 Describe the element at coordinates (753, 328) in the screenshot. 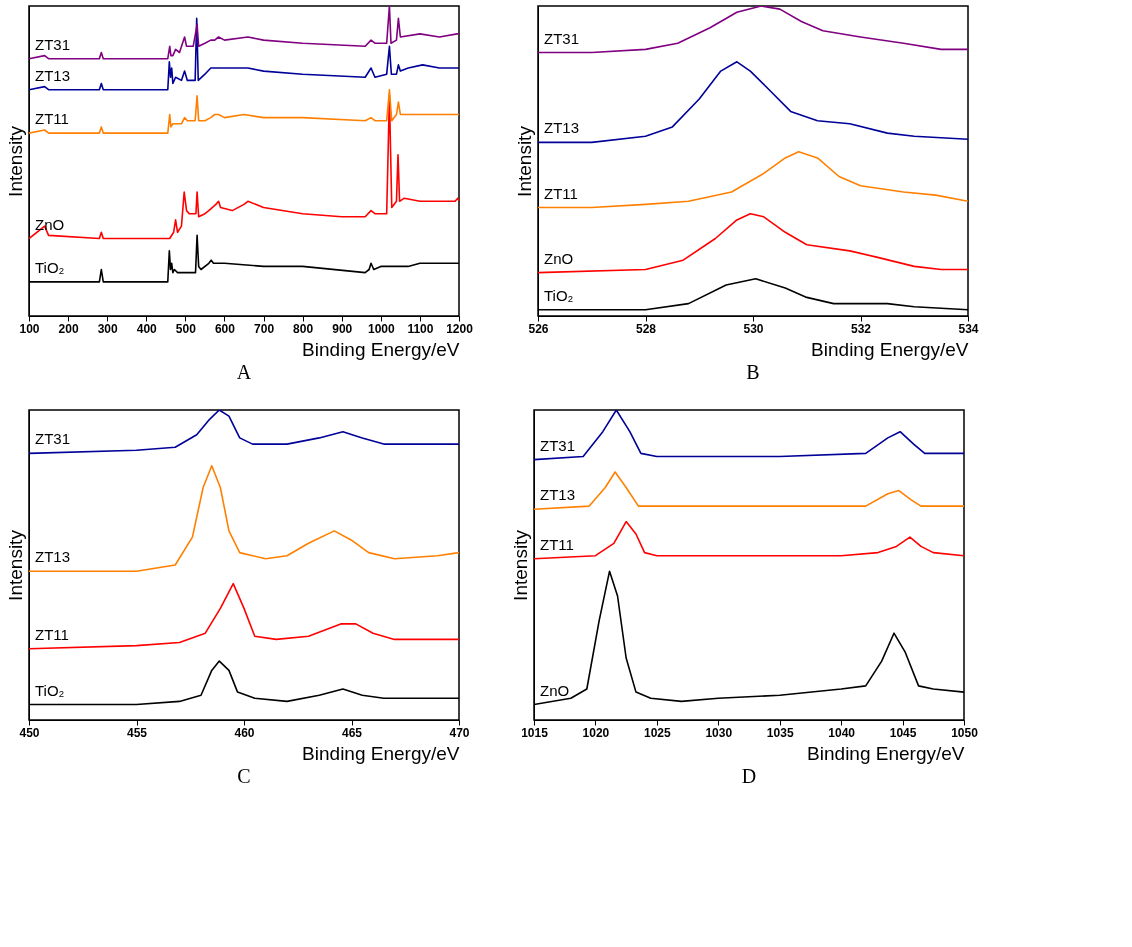

I see `x-tick-label: 530` at that location.